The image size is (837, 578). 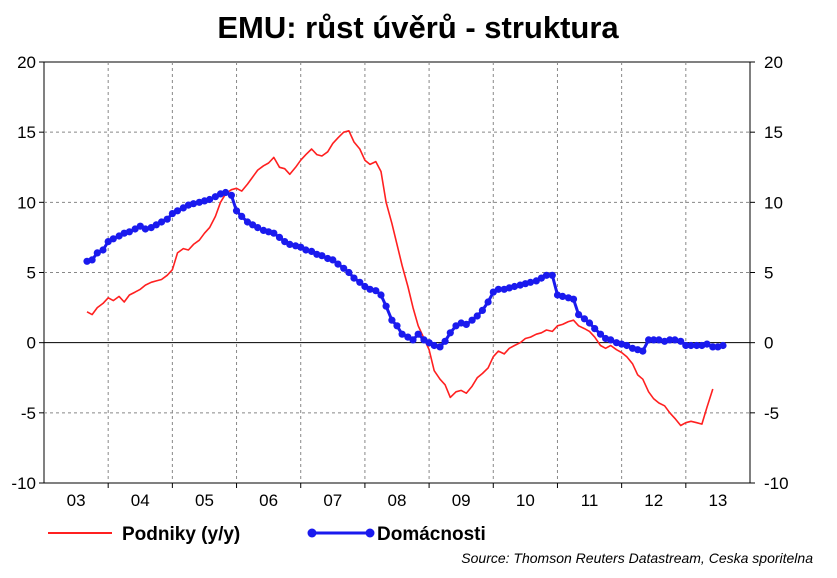 What do you see at coordinates (461, 500) in the screenshot?
I see `x-tick-label: 09` at bounding box center [461, 500].